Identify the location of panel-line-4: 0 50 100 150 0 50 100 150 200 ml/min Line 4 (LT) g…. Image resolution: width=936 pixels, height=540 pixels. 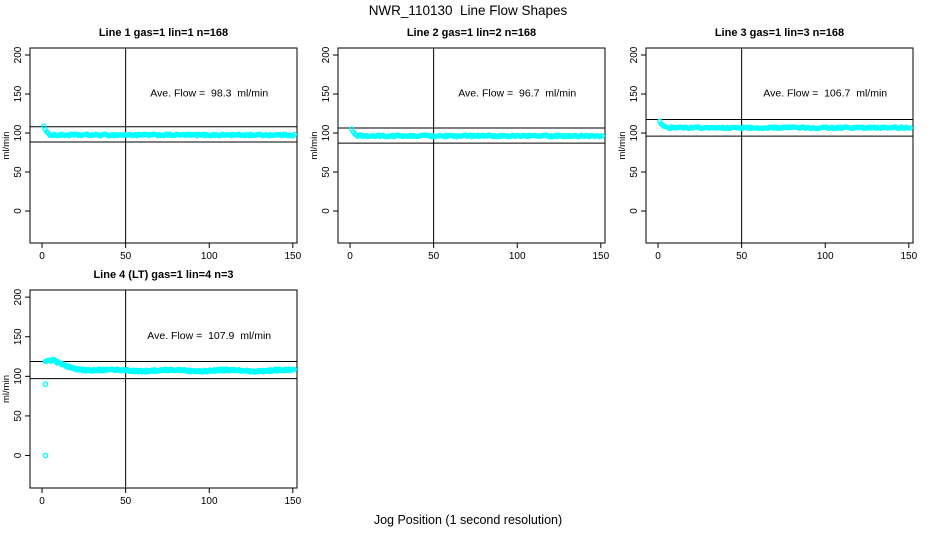
(151, 388).